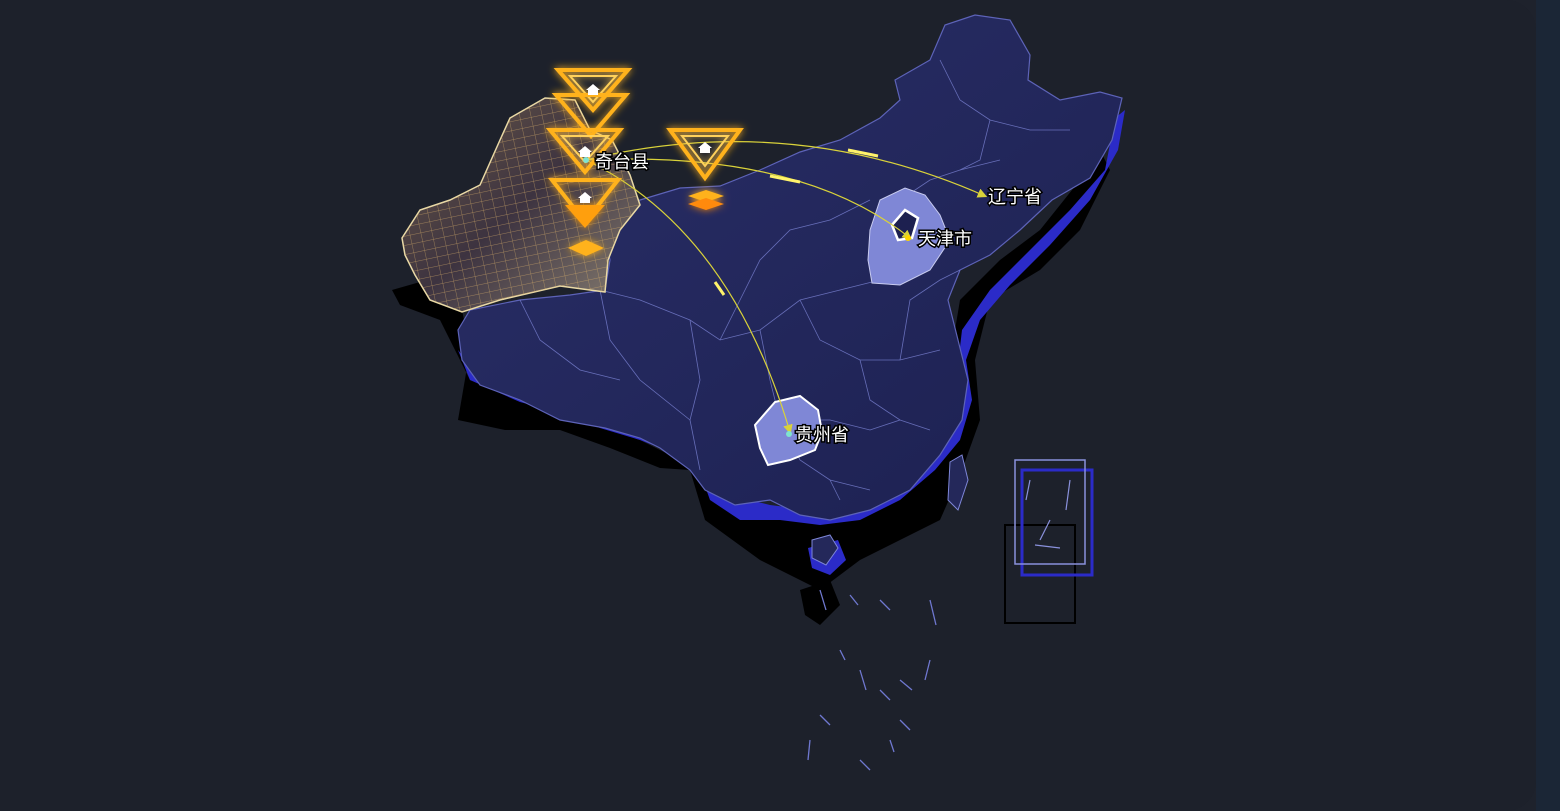 This screenshot has width=1560, height=811. I want to click on label-origin: 奇台县, so click(622, 162).